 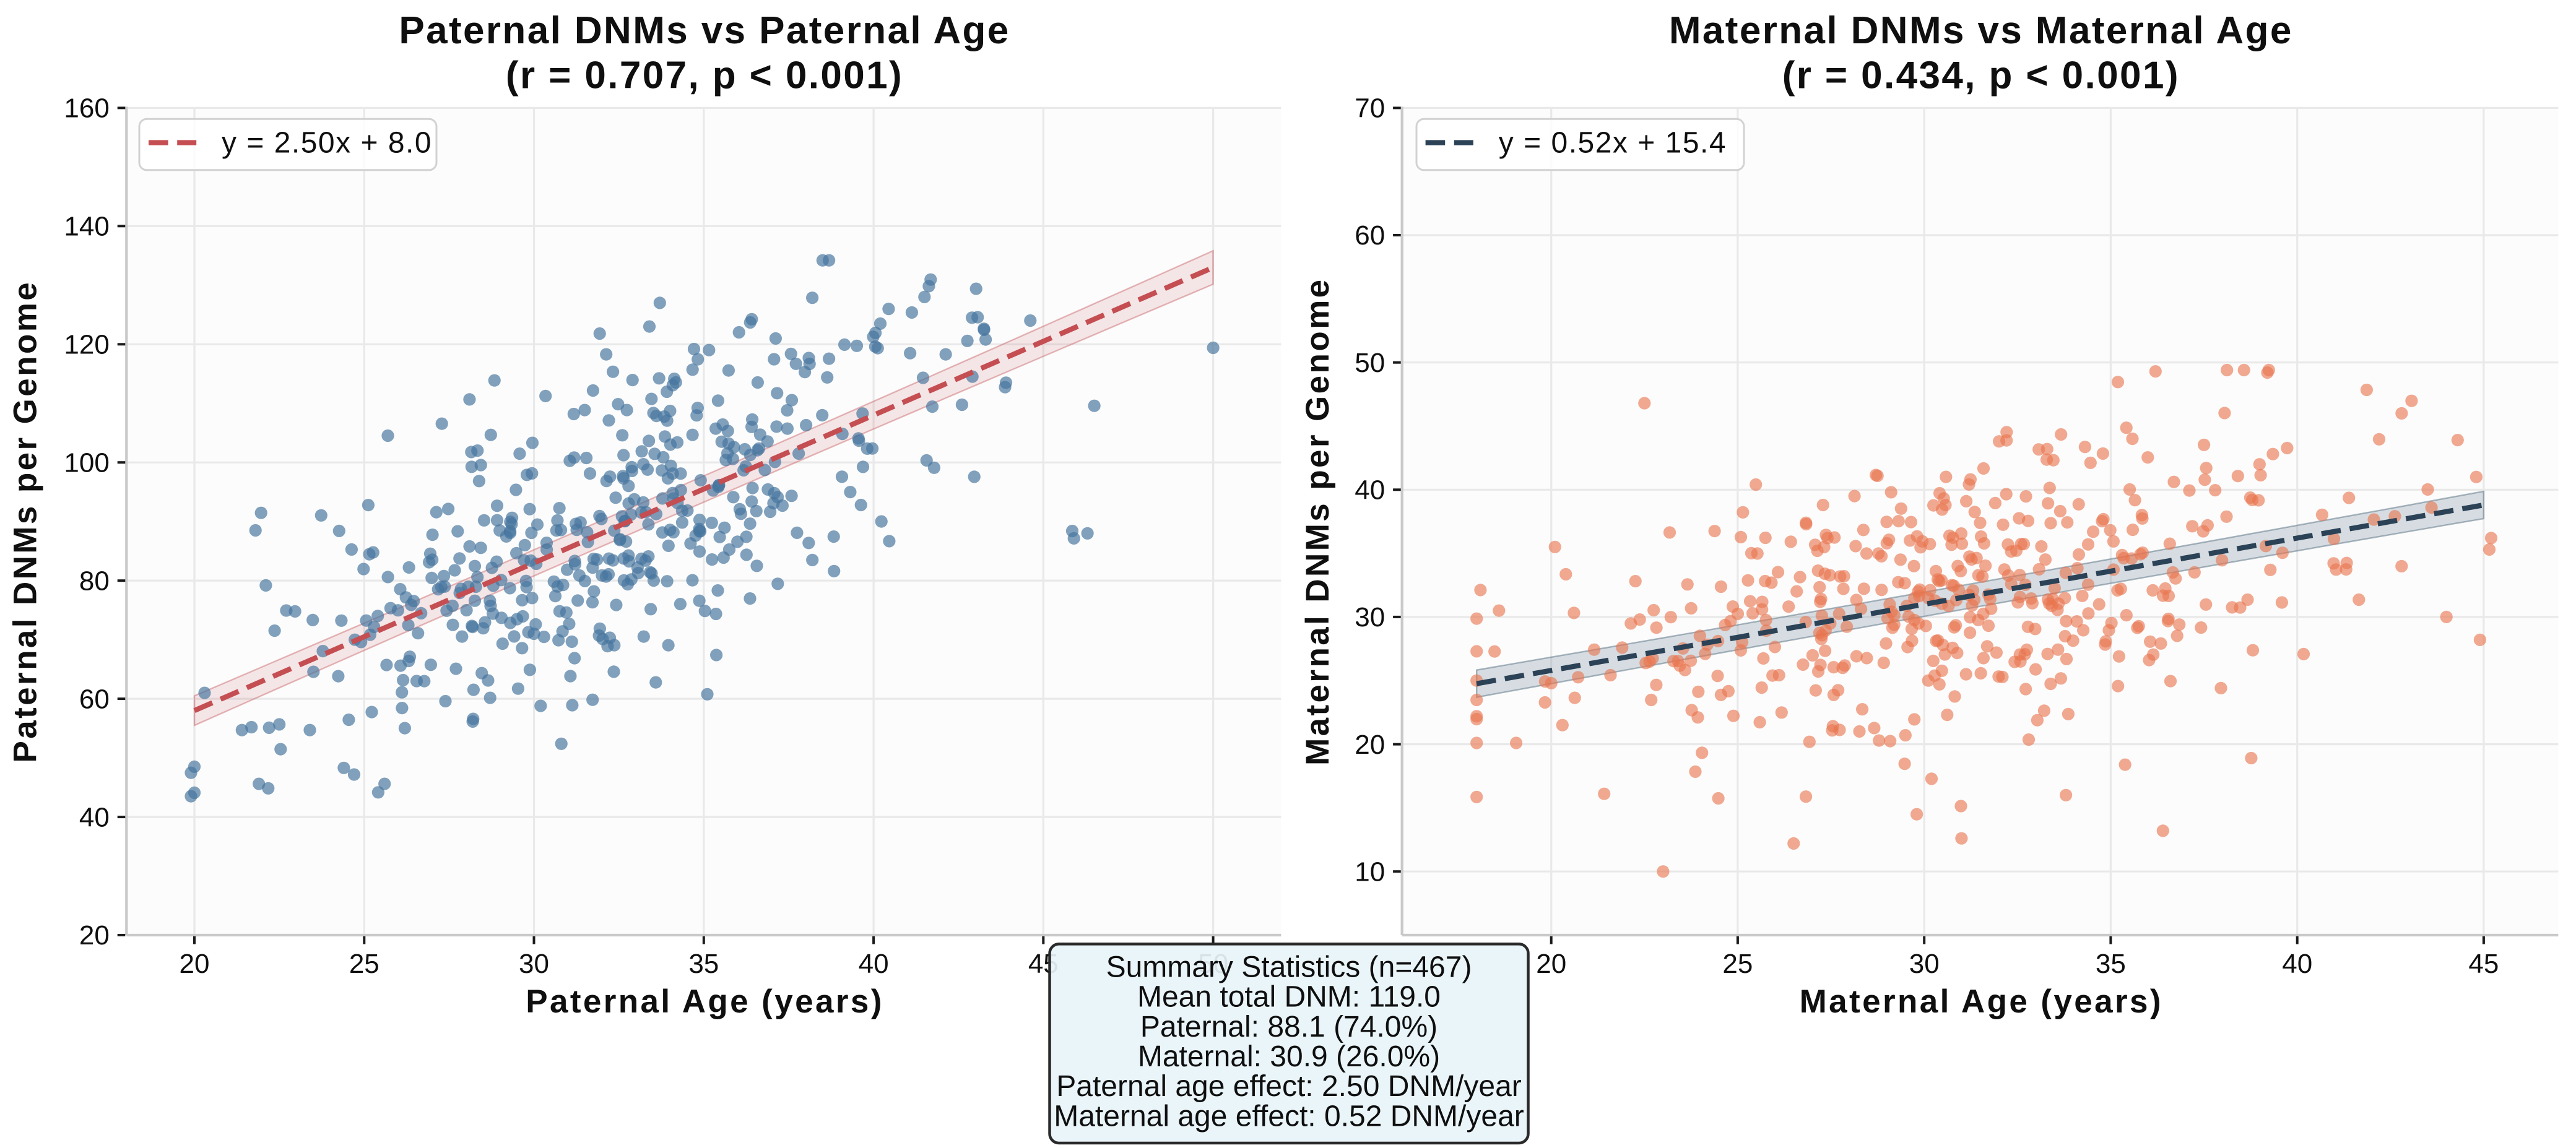 I want to click on svg-text: Maternal DNMs vs Maternal Age, so click(x=1981, y=31).